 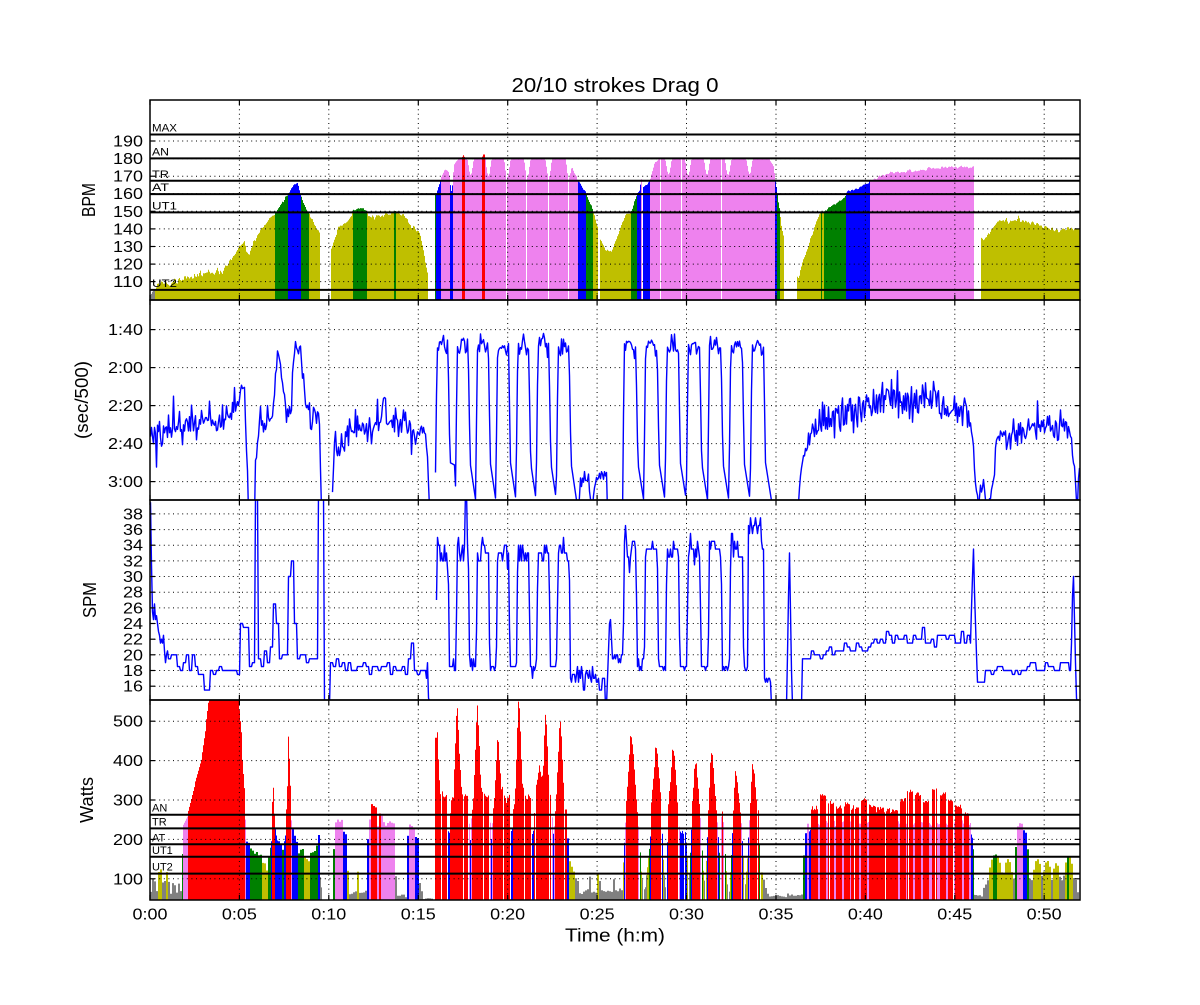 I want to click on svg-text: SPM, so click(x=90, y=600).